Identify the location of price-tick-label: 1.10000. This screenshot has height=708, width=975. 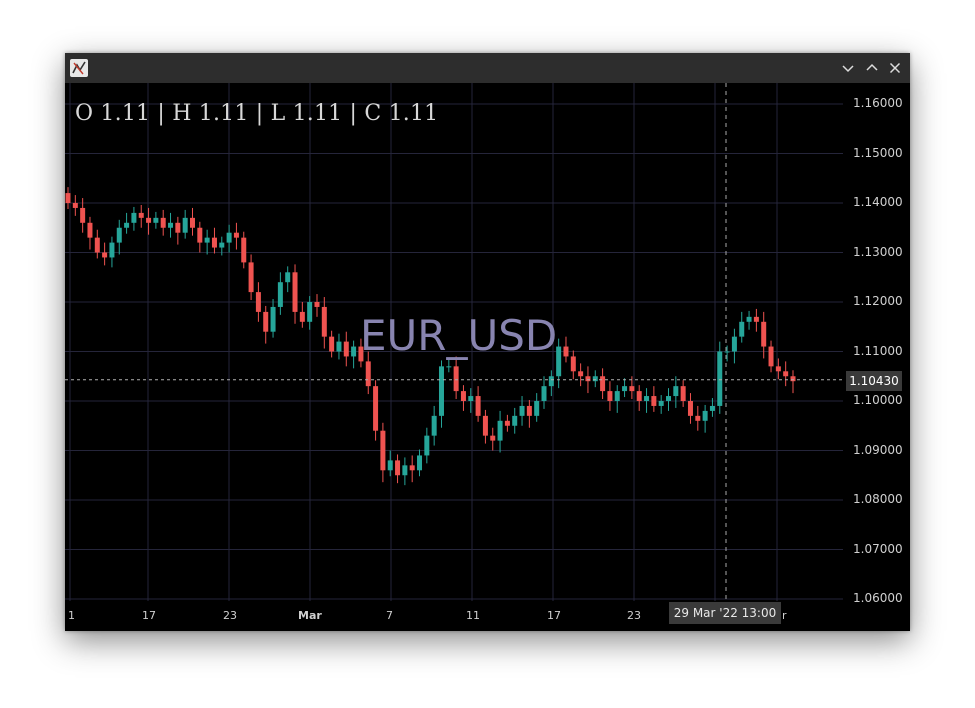
(878, 400).